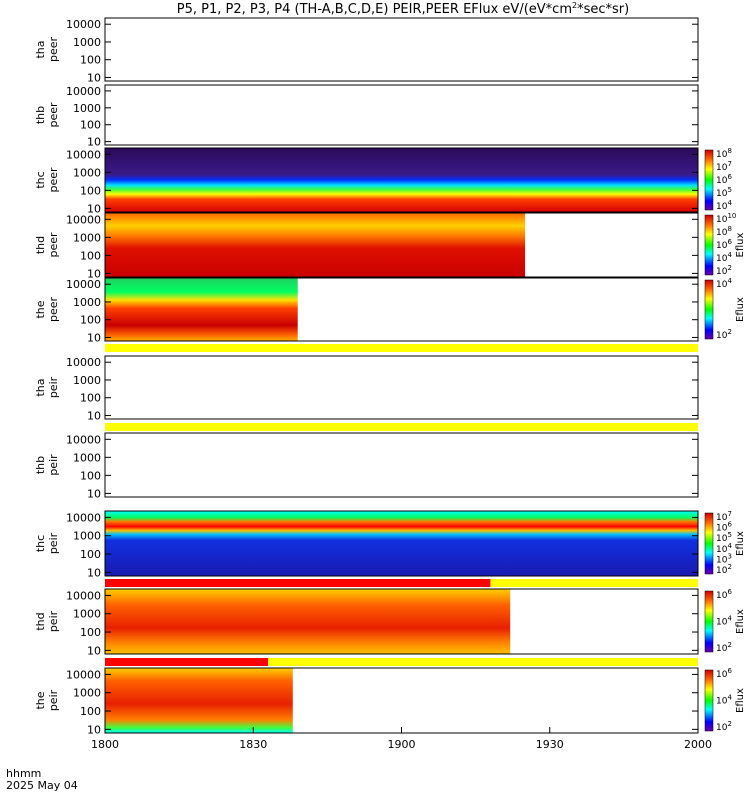  Describe the element at coordinates (40, 465) in the screenshot. I see `panel-label-probe: thb` at that location.